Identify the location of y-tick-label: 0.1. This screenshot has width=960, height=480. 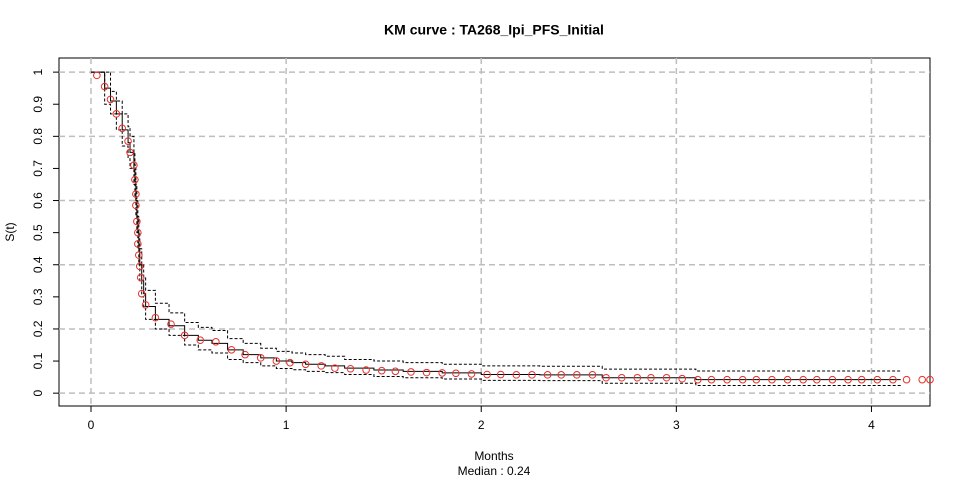
(38, 360).